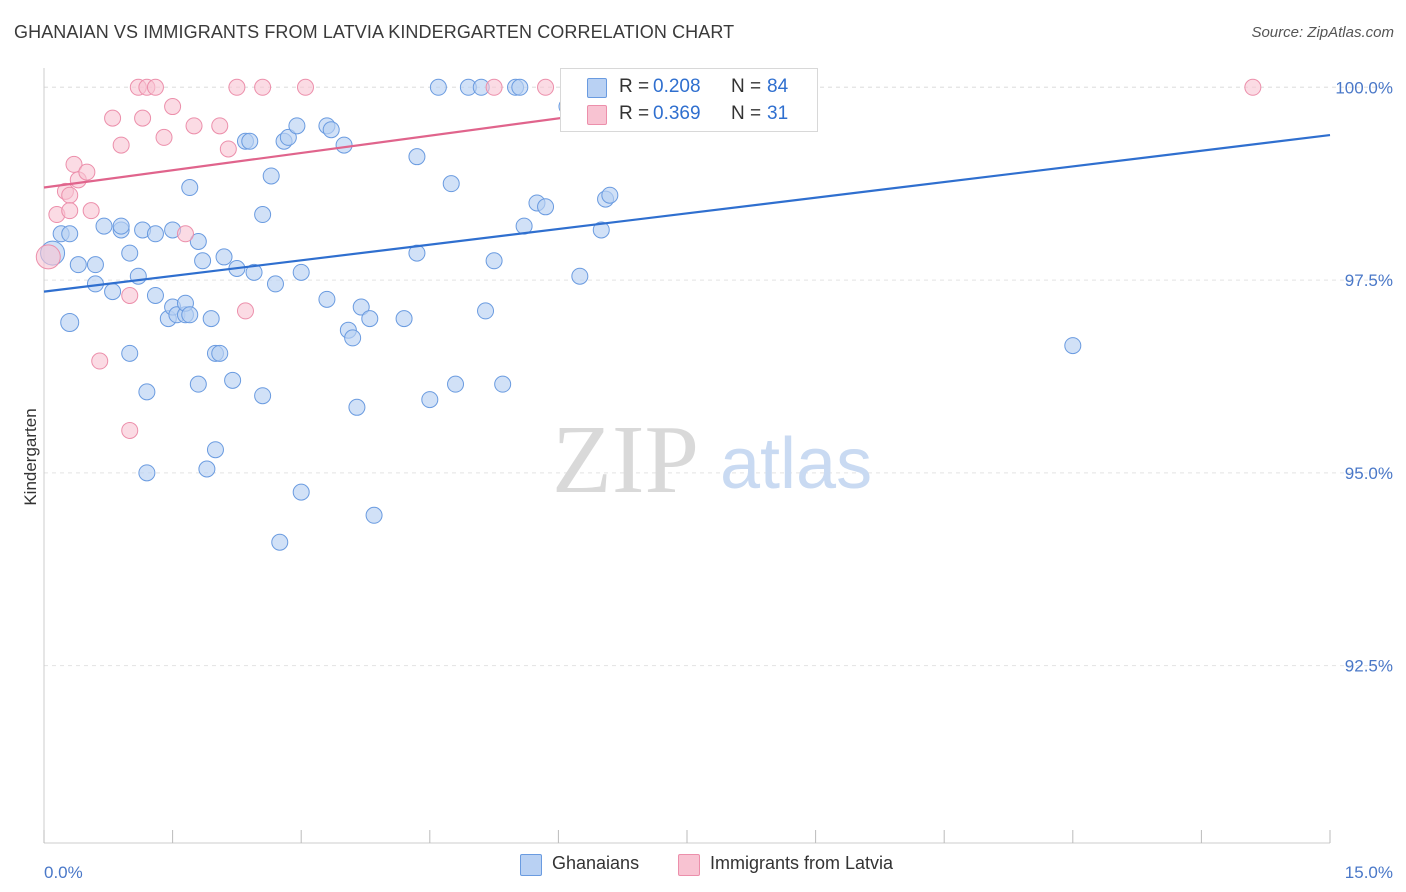 This screenshot has width=1406, height=892. Describe the element at coordinates (63, 872) in the screenshot. I see `x-tick-label-min: 0.0%` at that location.